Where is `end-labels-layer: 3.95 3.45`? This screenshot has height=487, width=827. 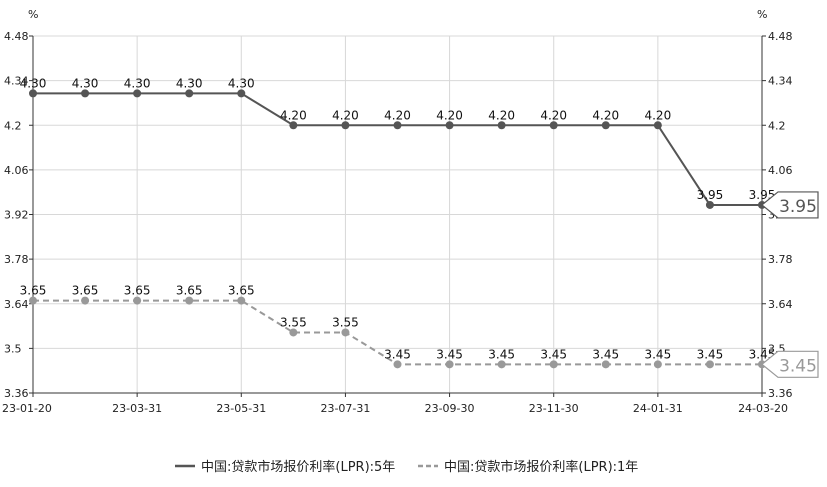
end-labels-layer: 3.95 3.45 is located at coordinates (790, 284).